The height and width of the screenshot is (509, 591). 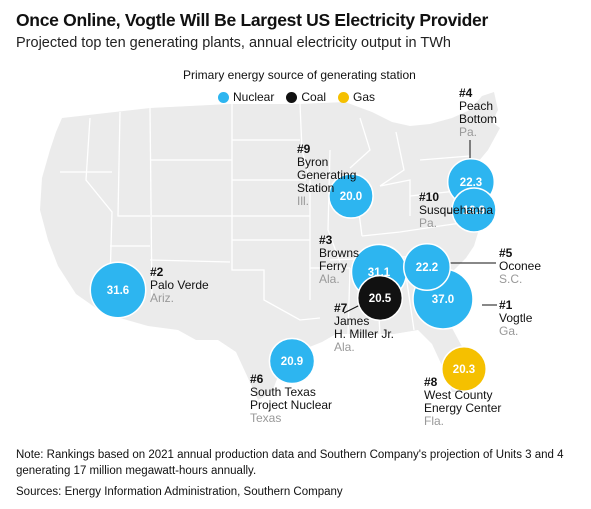 I want to click on rank-label-rank-4: #4, so click(x=466, y=93).